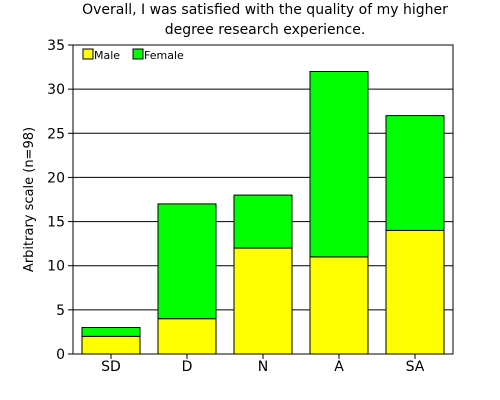 The height and width of the screenshot is (400, 500). Describe the element at coordinates (263, 301) in the screenshot. I see `bar-male-n` at that location.